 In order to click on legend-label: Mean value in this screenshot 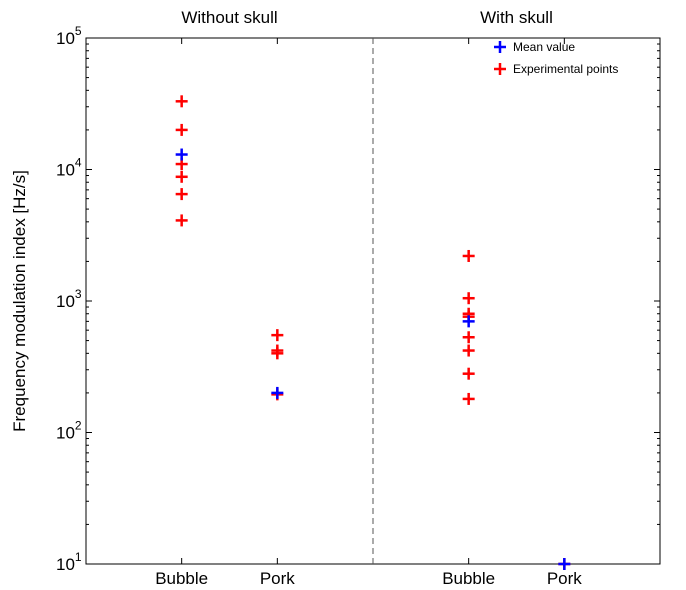, I will do `click(544, 47)`.